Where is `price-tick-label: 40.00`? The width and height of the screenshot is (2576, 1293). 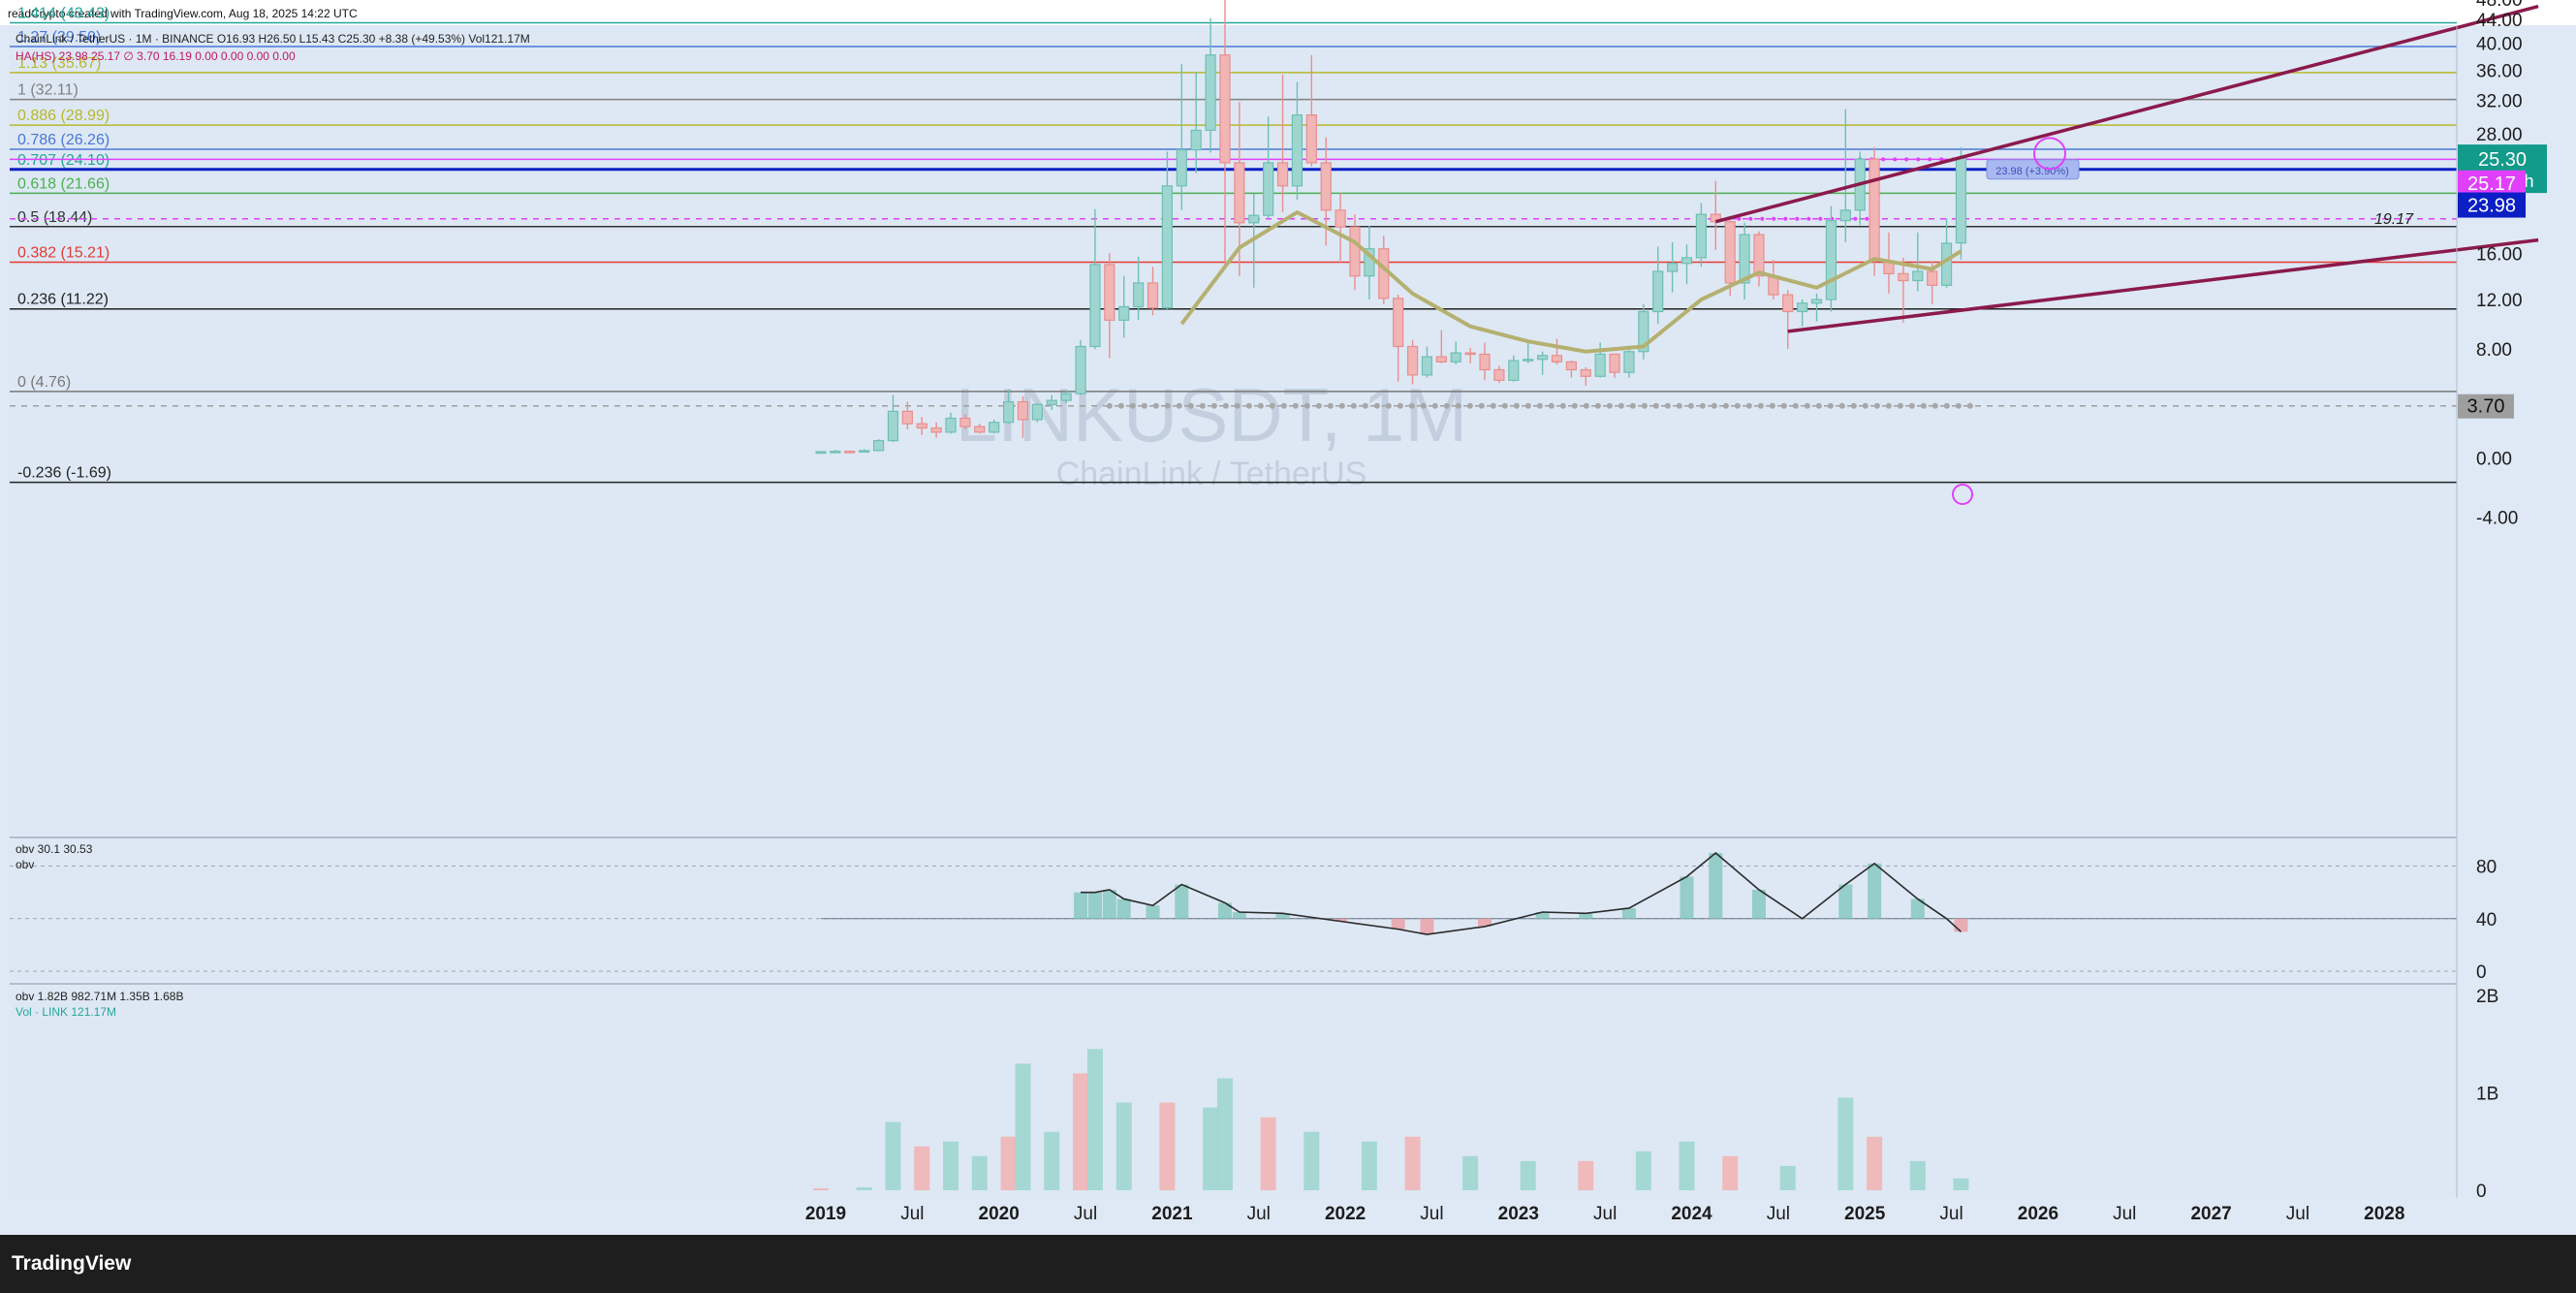 price-tick-label: 40.00 is located at coordinates (2499, 45).